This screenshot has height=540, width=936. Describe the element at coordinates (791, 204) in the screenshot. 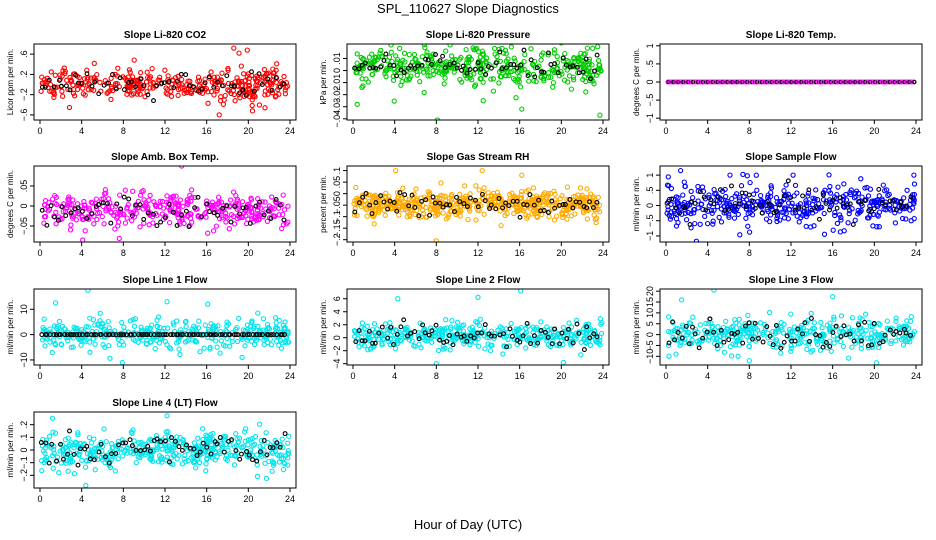

I see `data-points` at that location.